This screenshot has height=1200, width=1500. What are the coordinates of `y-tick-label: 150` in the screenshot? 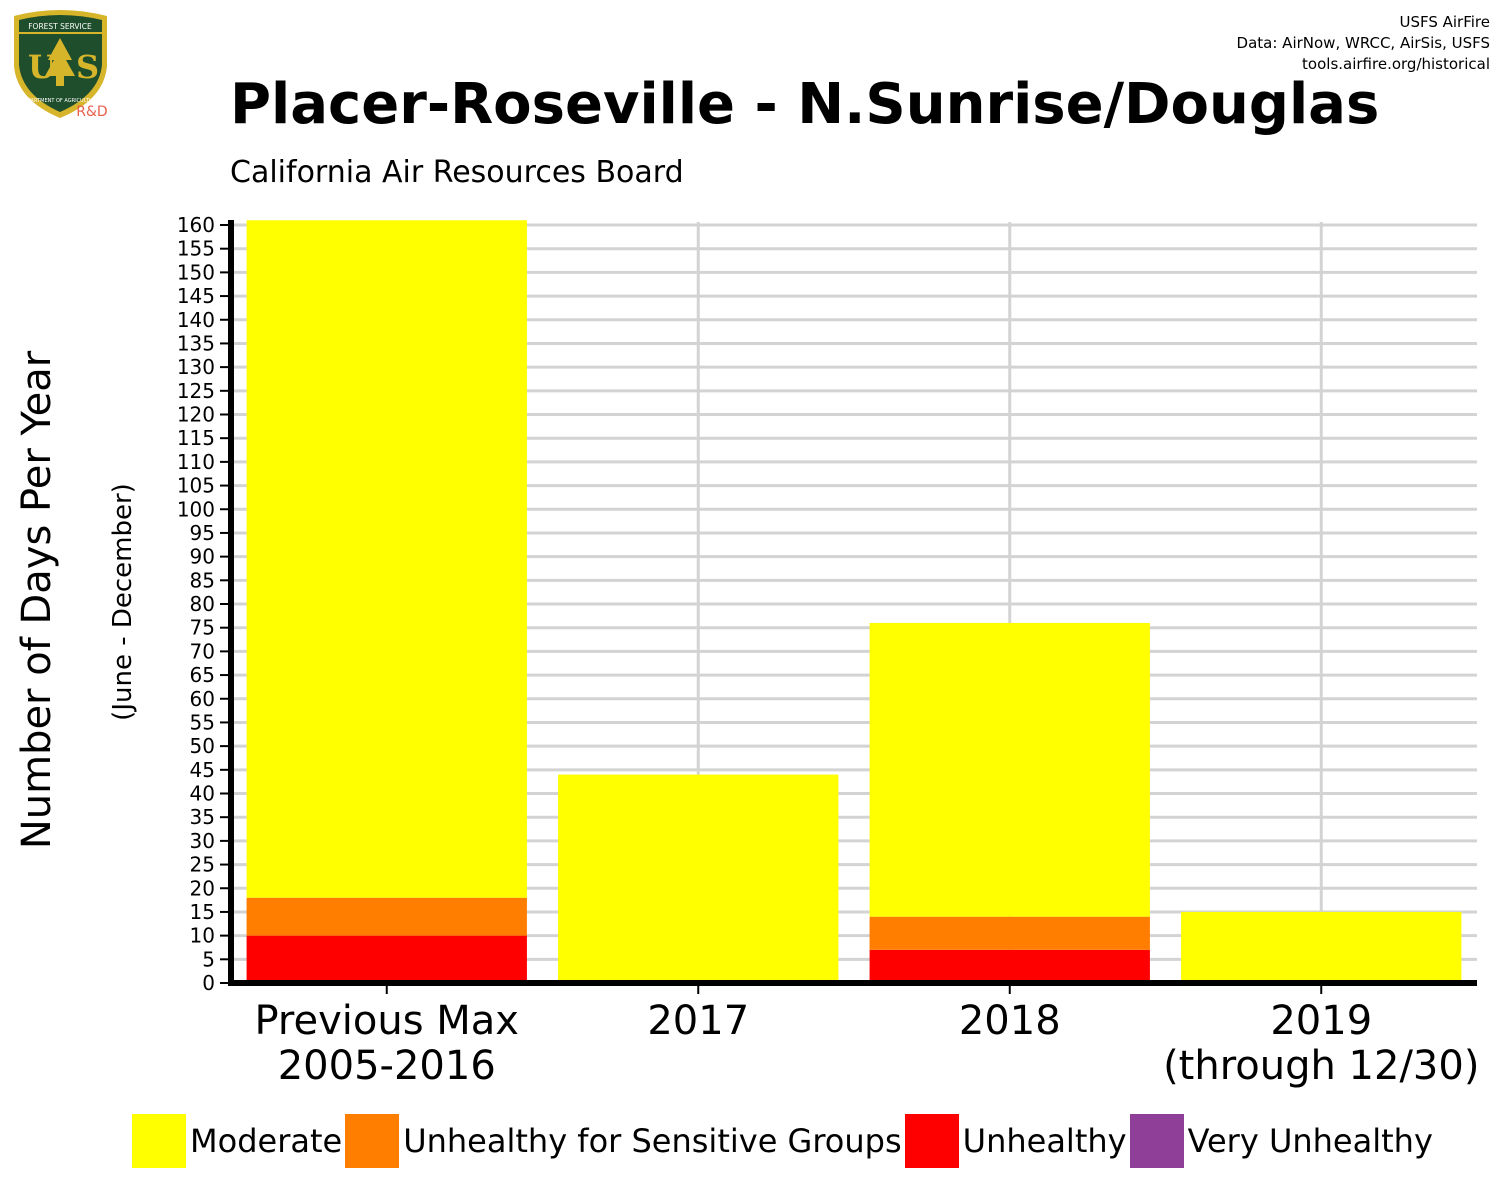 It's located at (196, 272).